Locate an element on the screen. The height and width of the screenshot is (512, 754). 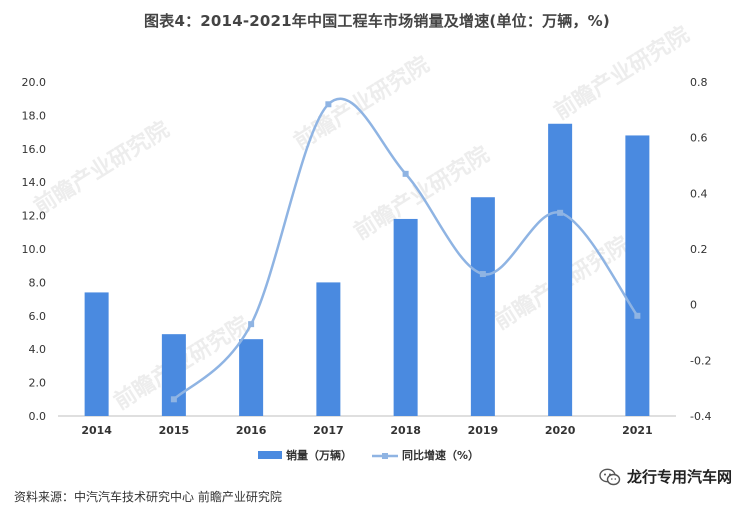
y-right-tick-label: -0.4 is located at coordinates (700, 416).